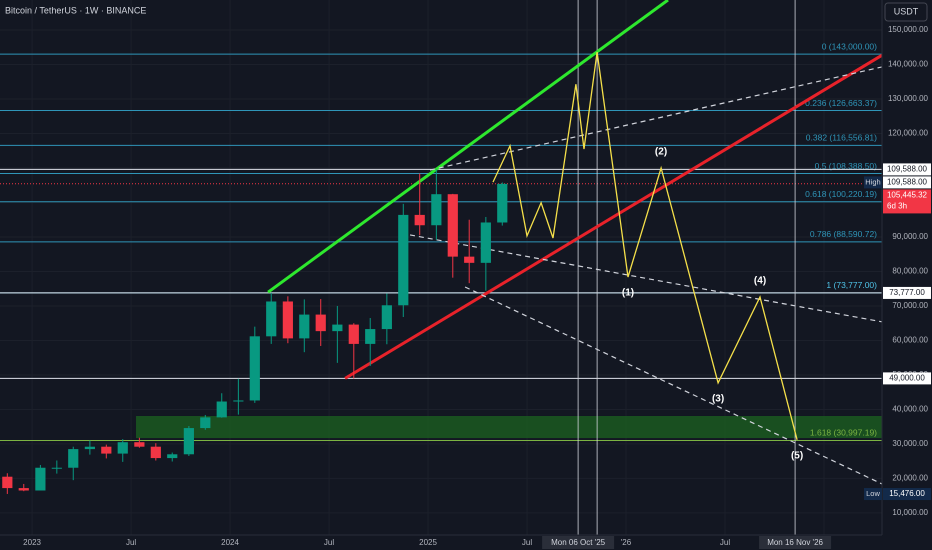  What do you see at coordinates (910, 512) in the screenshot?
I see `y-tick-label: 10,000.00` at bounding box center [910, 512].